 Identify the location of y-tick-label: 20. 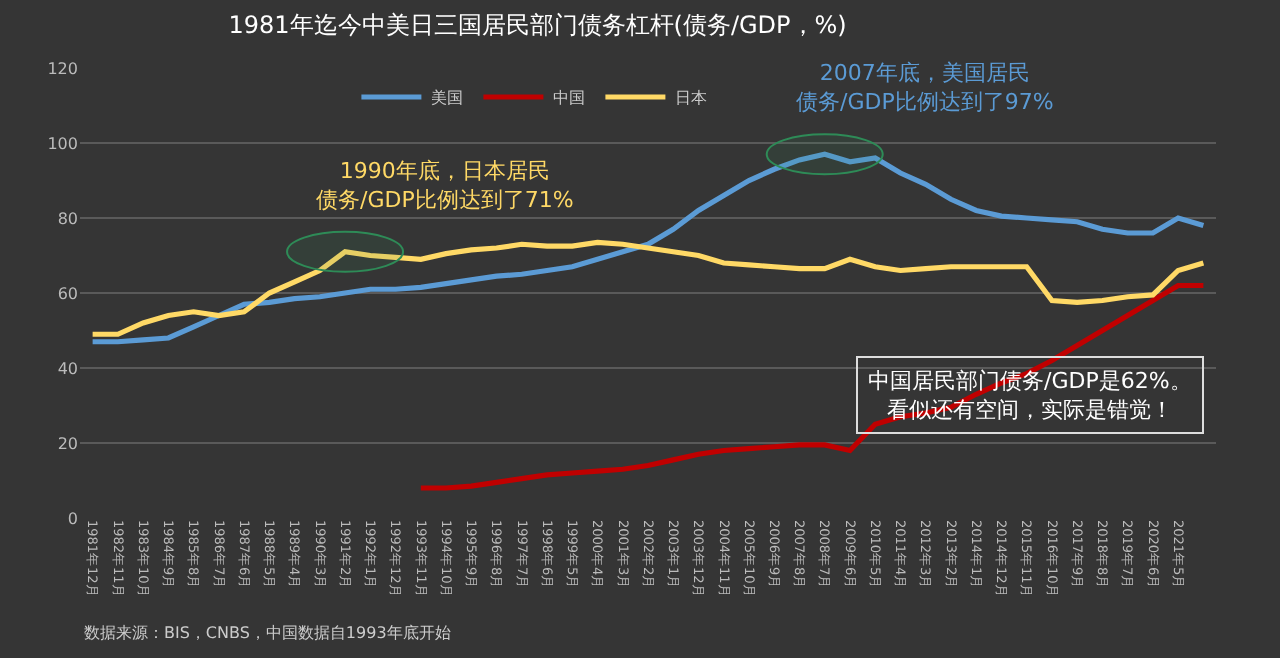
(67, 443).